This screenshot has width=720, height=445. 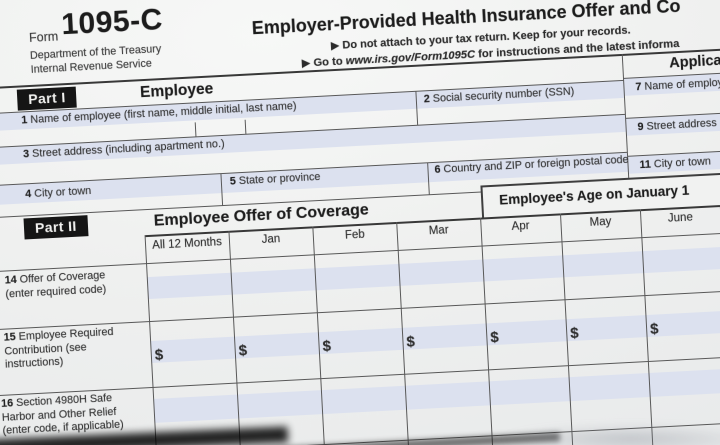 What do you see at coordinates (694, 62) in the screenshot?
I see `employer-panel-header: Applica` at bounding box center [694, 62].